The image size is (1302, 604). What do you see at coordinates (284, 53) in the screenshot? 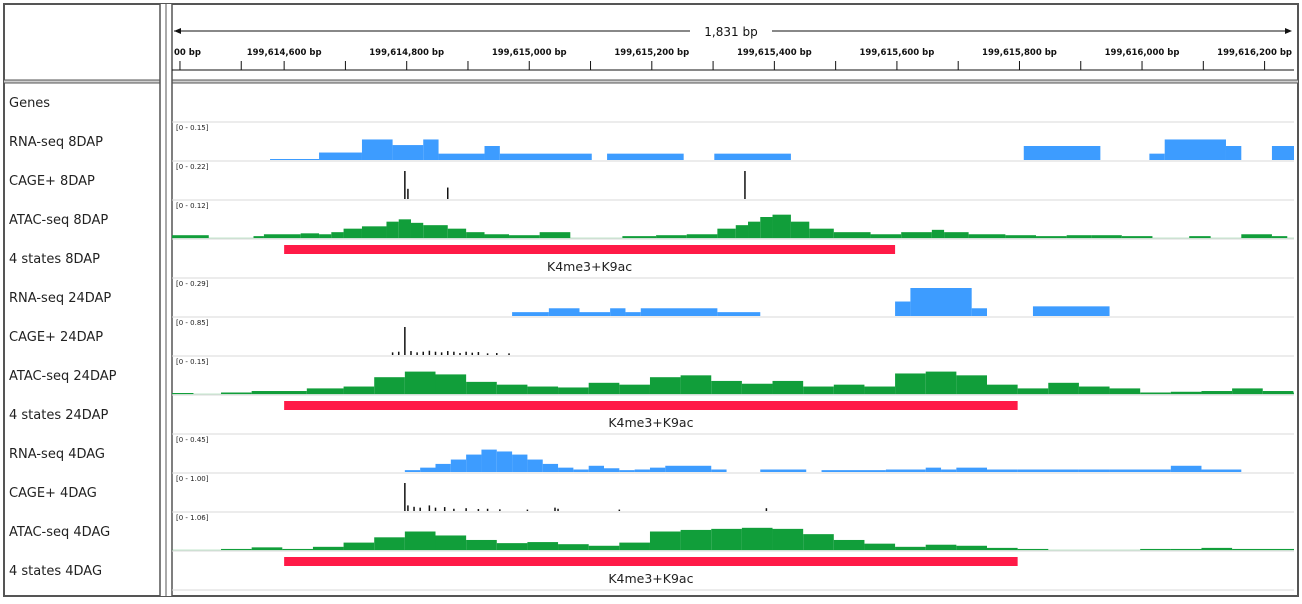
I see `ruler-tick-label: 199,614,600 bp` at bounding box center [284, 53].